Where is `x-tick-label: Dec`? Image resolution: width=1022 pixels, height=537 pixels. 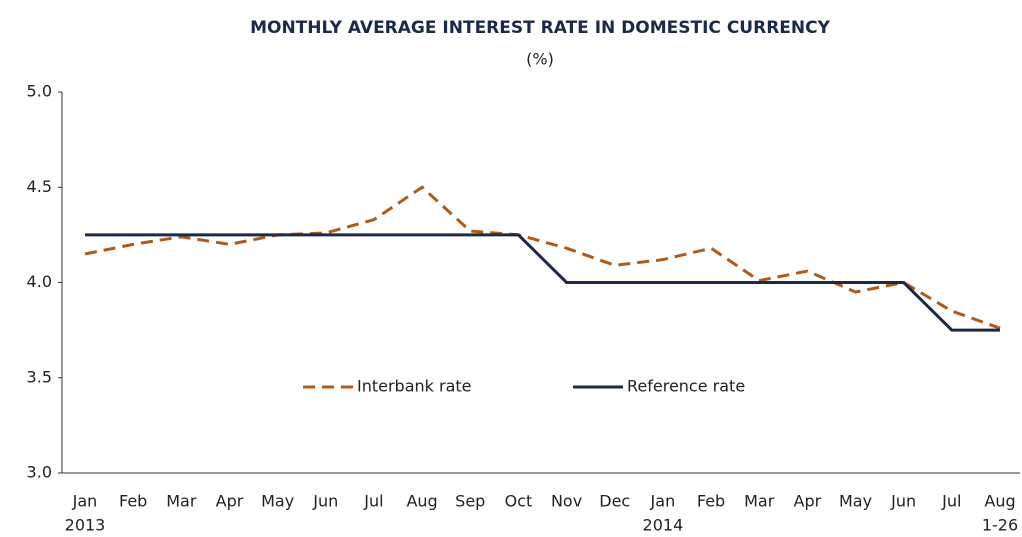 x-tick-label: Dec is located at coordinates (614, 501).